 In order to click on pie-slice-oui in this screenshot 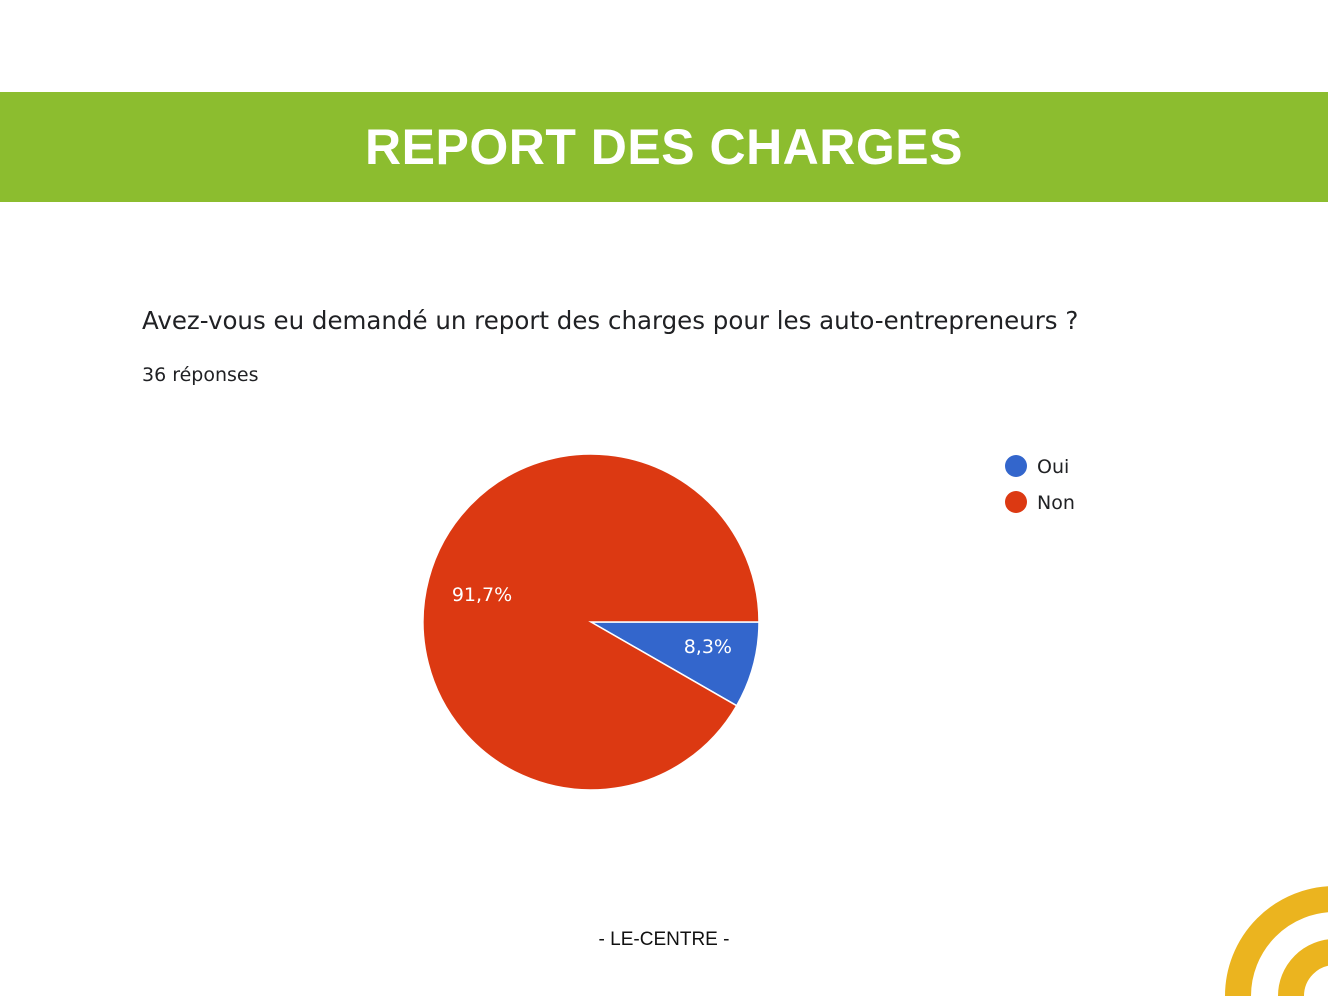, I will do `click(674, 664)`.